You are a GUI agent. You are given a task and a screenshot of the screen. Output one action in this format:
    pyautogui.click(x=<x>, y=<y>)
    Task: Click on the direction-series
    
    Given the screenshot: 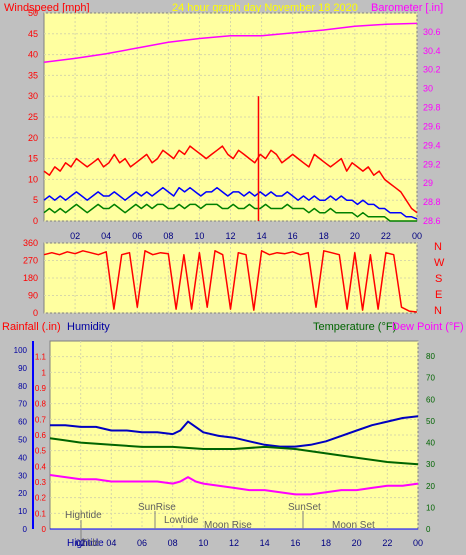 What is the action you would take?
    pyautogui.click(x=230, y=281)
    